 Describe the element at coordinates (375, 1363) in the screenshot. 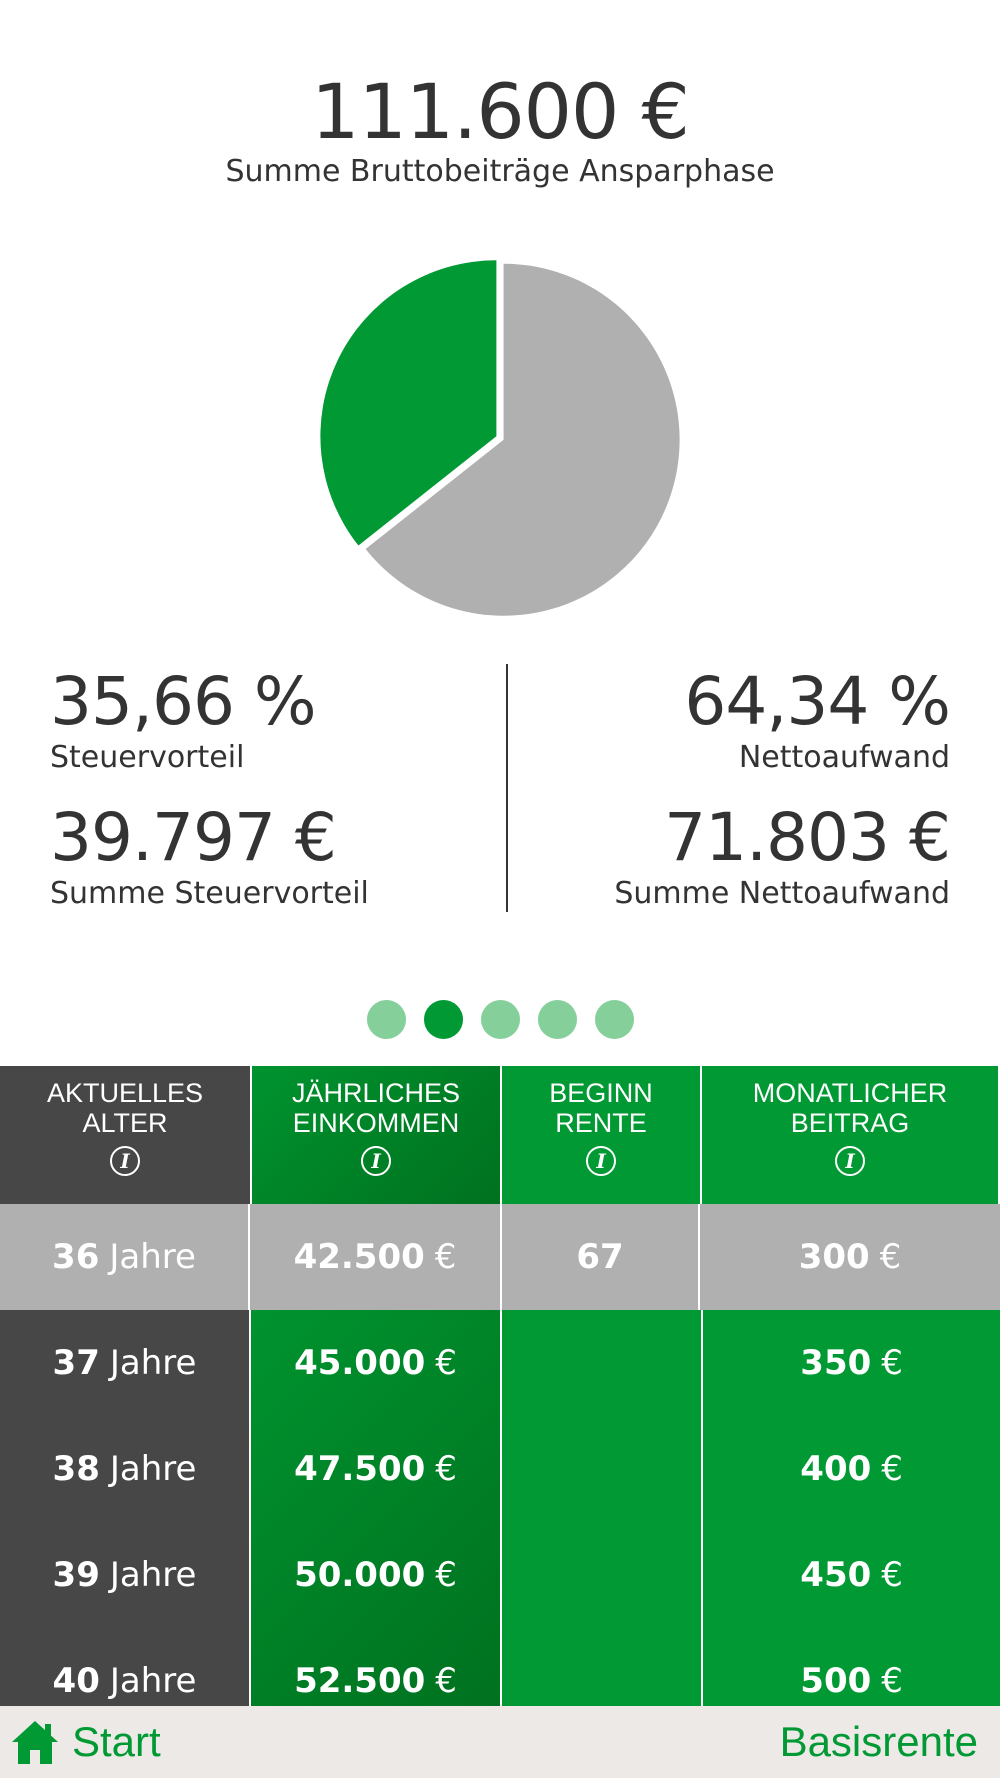

I see `list-item: 45.000 €` at that location.